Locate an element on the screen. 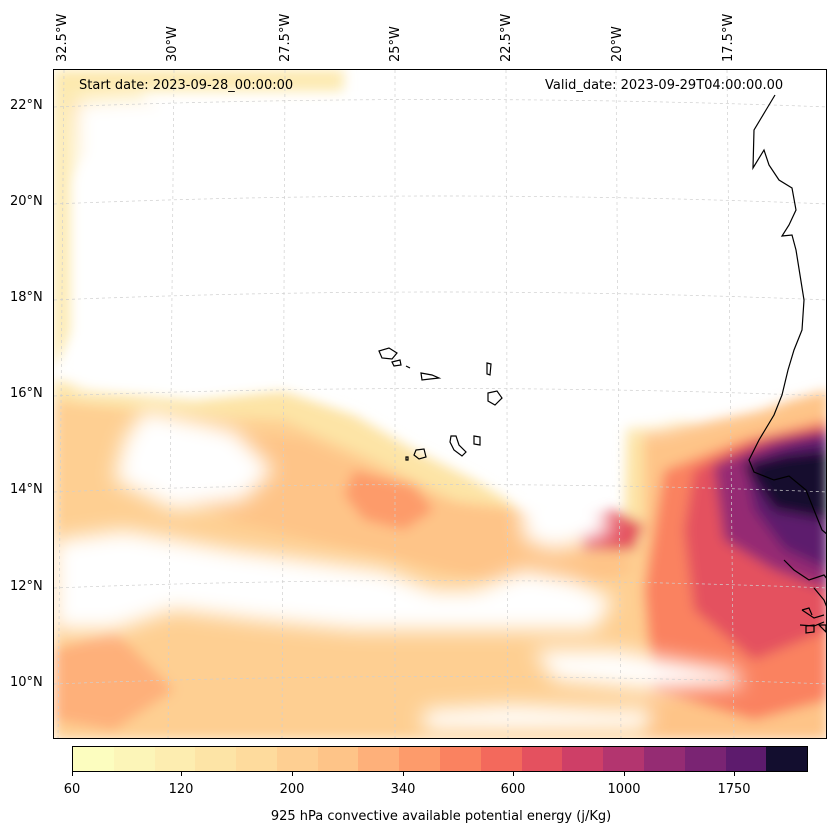 The height and width of the screenshot is (836, 837). lon-label-32-5w: 32.5°W is located at coordinates (62, 37).